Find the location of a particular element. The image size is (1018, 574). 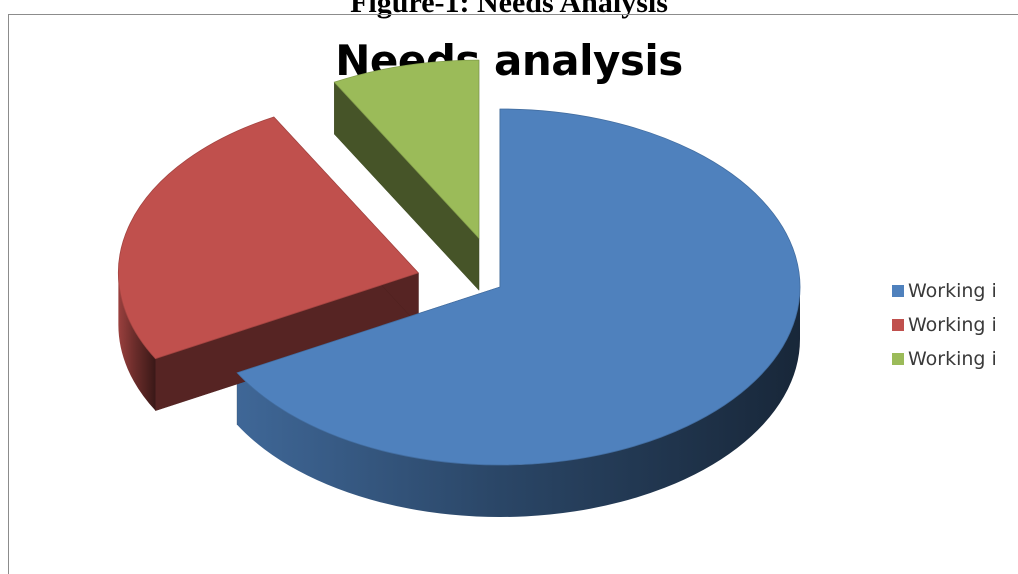

pie-slice-2-wall is located at coordinates (137, 341).